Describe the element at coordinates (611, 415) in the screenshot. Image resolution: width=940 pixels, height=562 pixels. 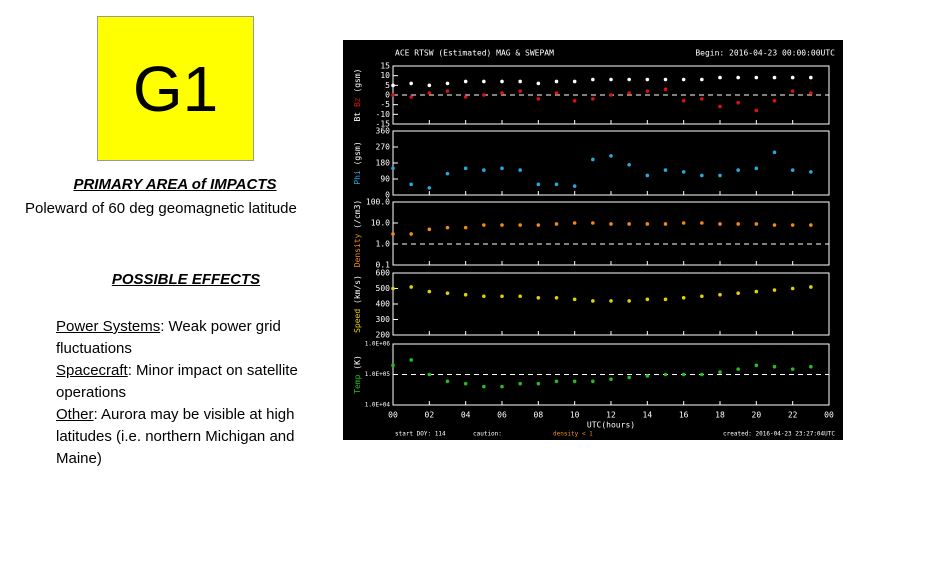
I see `x-tick-label: 12` at that location.